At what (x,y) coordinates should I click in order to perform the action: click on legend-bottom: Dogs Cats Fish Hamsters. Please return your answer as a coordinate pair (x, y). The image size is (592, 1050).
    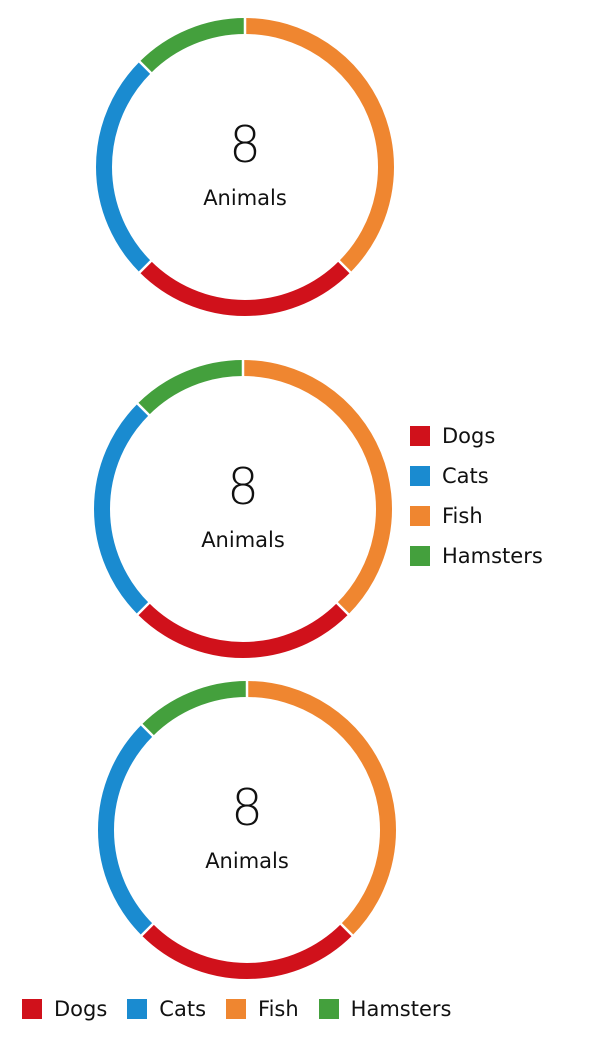
    Looking at the image, I should click on (246, 1009).